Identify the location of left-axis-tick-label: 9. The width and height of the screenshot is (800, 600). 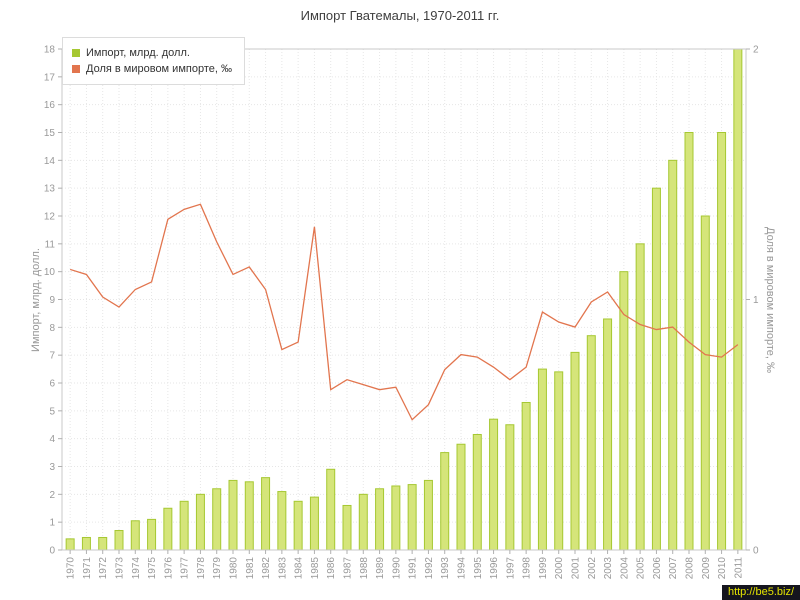
(52, 300).